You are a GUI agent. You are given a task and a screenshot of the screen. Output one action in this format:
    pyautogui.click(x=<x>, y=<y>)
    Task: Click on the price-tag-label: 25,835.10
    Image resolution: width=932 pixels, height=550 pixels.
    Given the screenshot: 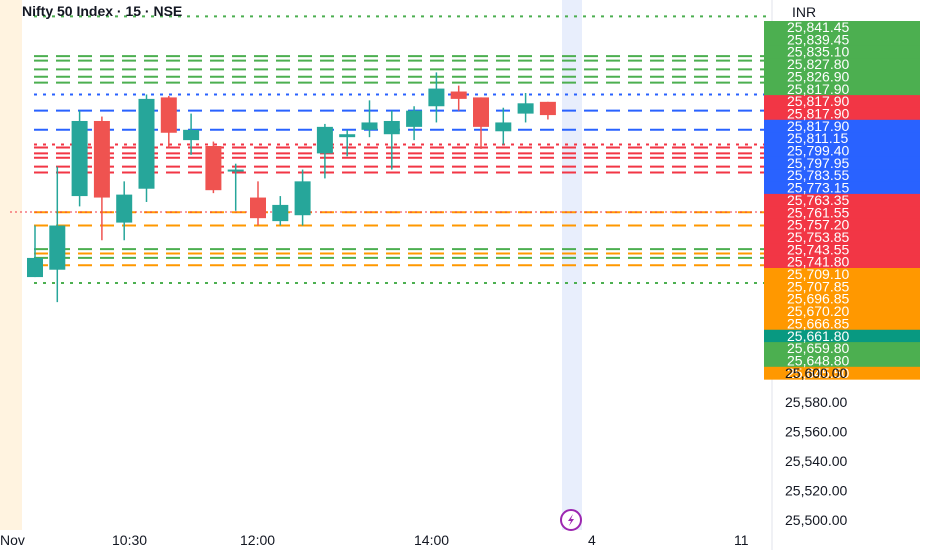 What is the action you would take?
    pyautogui.click(x=818, y=52)
    